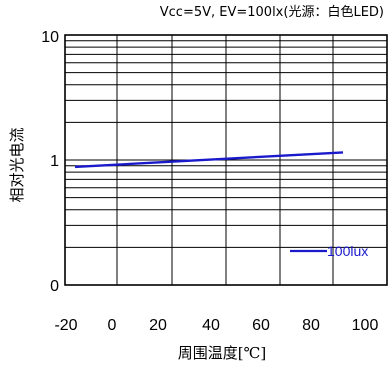 This screenshot has width=392, height=370. Describe the element at coordinates (17, 164) in the screenshot. I see `y-axis-label: 相对光电流` at that location.